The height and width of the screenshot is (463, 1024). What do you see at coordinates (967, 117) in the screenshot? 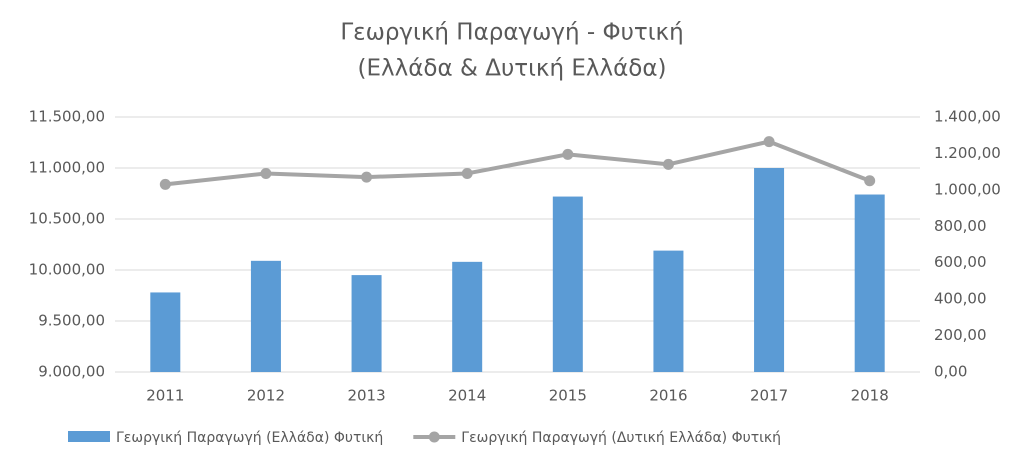
I see `y2-tick-label: 1.400,00` at bounding box center [967, 117].